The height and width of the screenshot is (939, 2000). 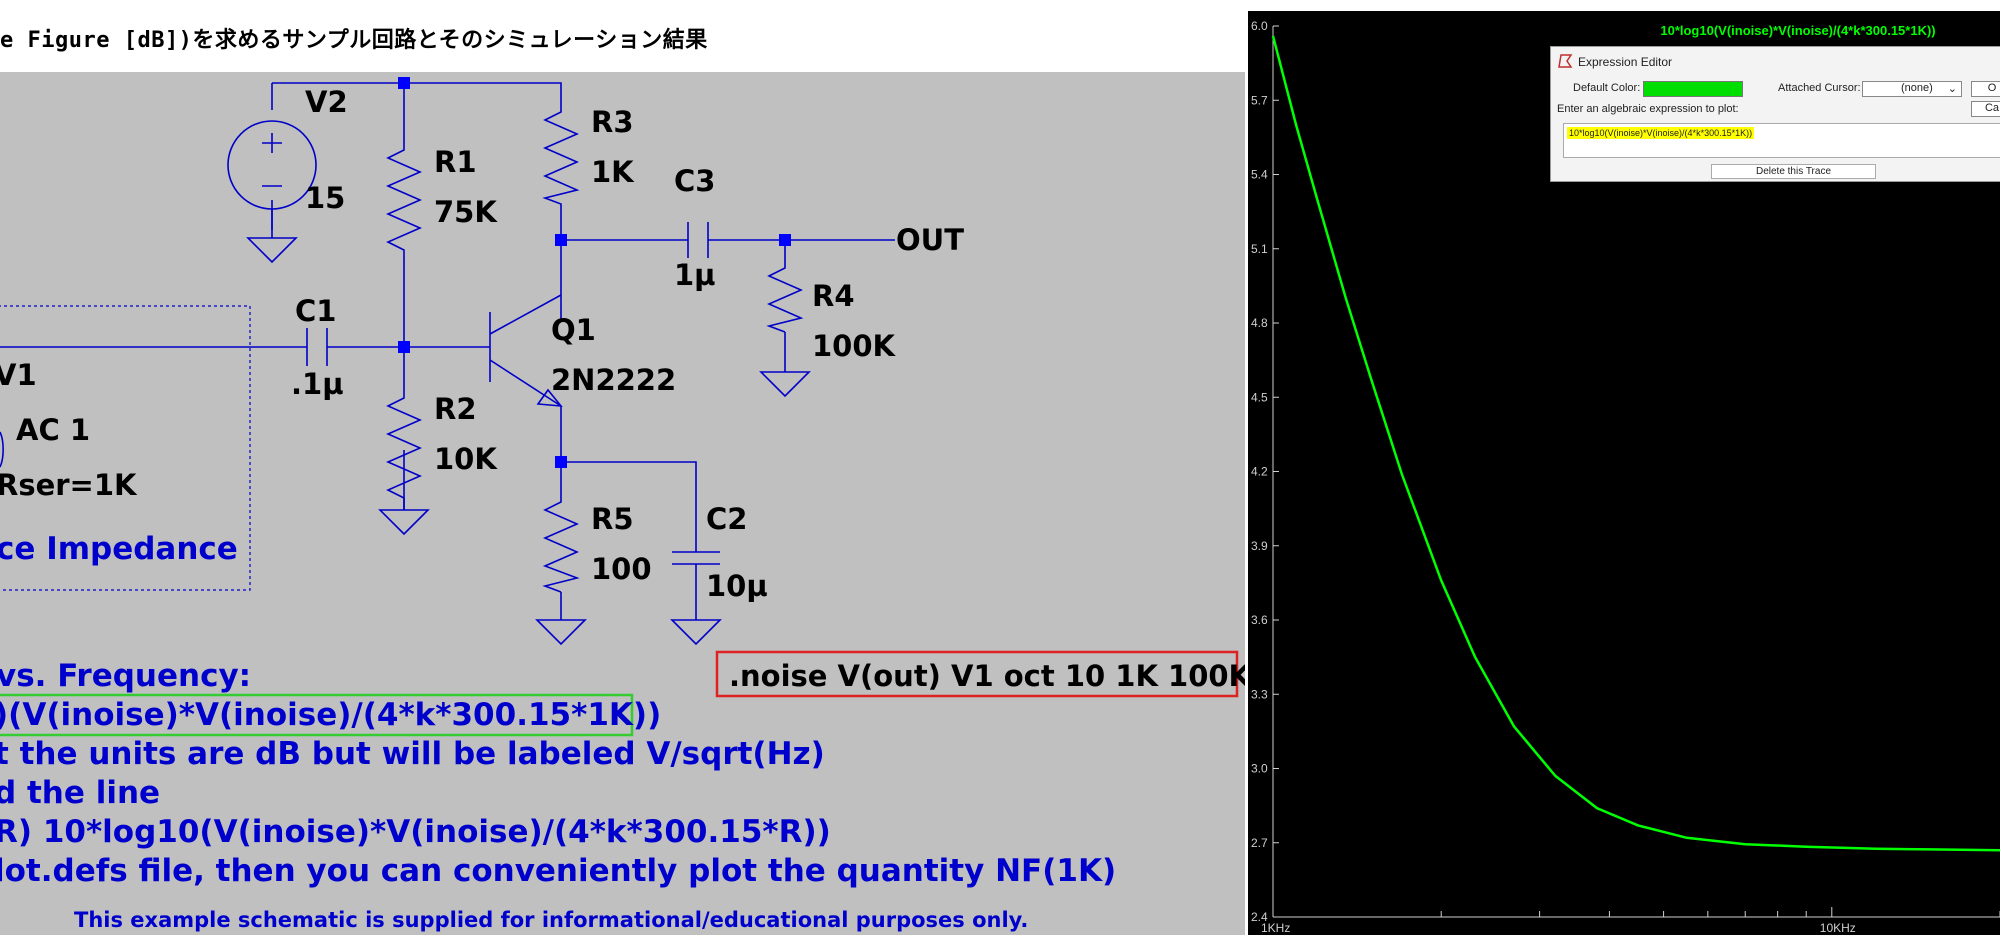 I want to click on y-tick-label: 3.9, so click(x=1259, y=546).